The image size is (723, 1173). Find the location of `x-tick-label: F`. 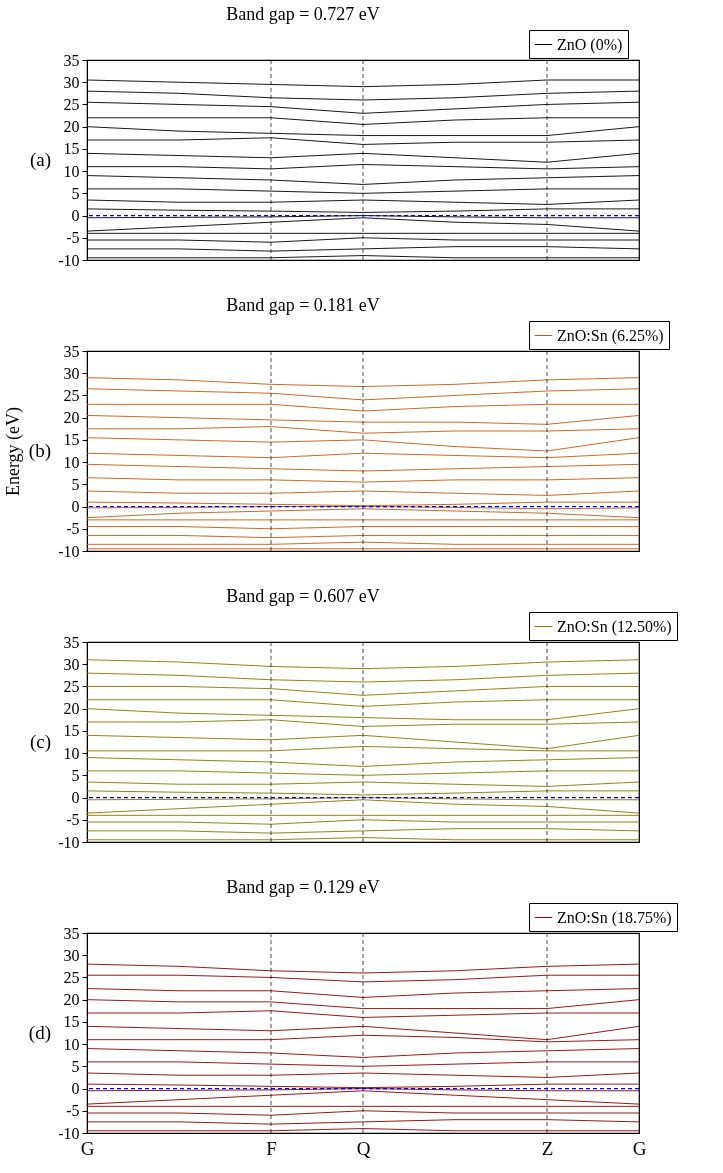

x-tick-label: F is located at coordinates (271, 1148).